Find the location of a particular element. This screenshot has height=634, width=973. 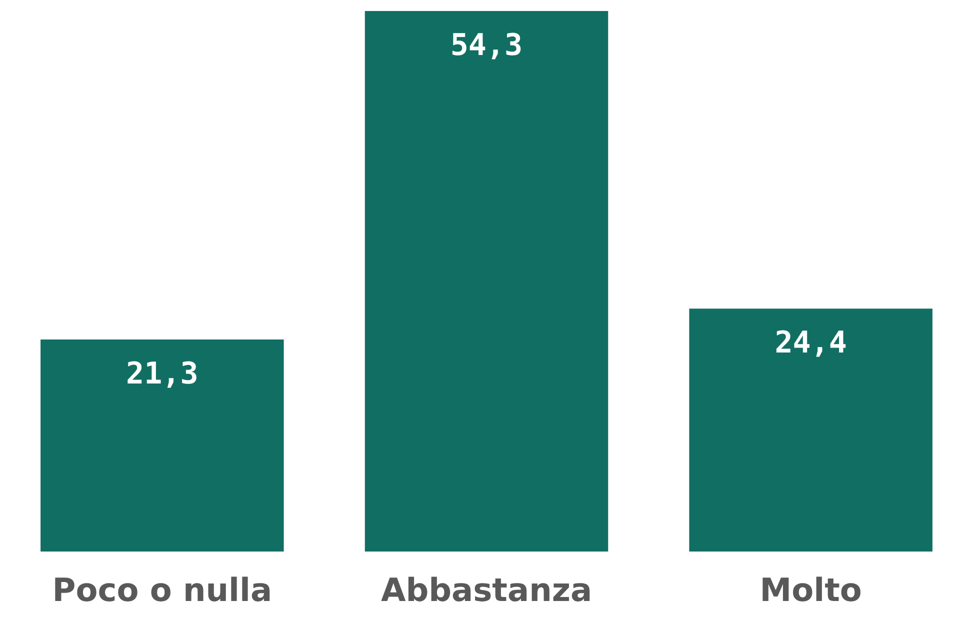

data-label: 21,3 is located at coordinates (162, 374).